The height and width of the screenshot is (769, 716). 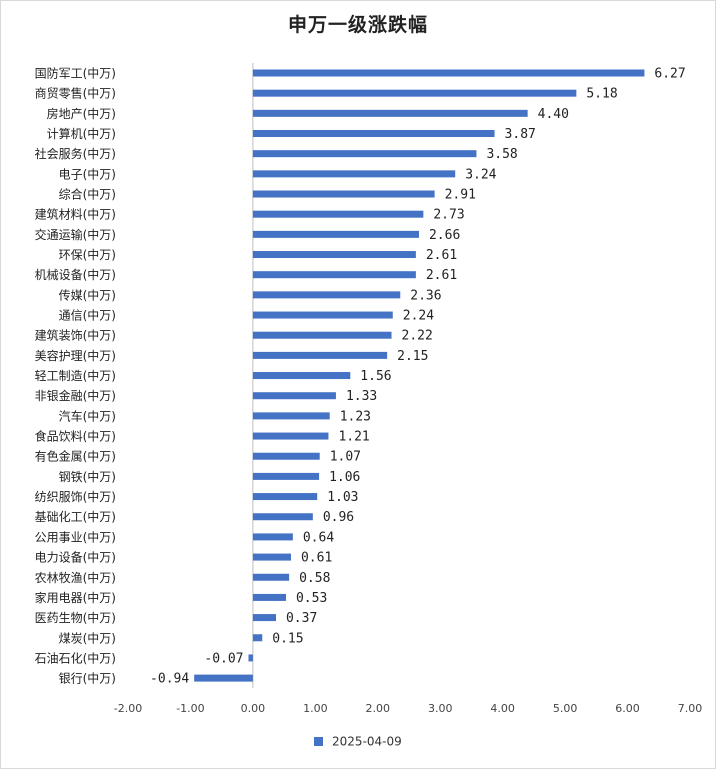 I want to click on data-label: 3.87, so click(x=520, y=134).